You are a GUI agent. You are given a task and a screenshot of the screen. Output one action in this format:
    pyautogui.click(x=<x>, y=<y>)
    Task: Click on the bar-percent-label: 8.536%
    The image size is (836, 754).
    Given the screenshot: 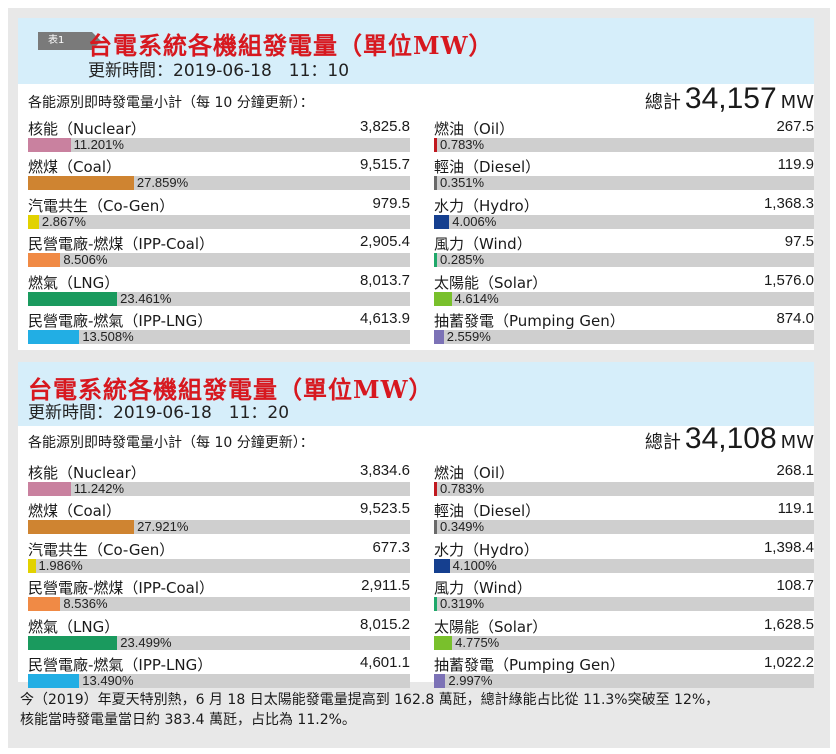 What is the action you would take?
    pyautogui.click(x=85, y=604)
    